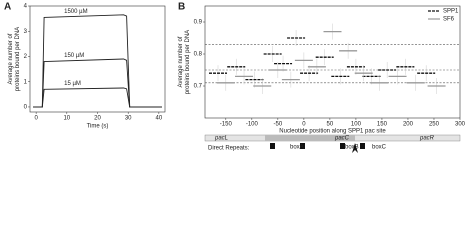 This screenshot has height=240, width=474. I want to click on y-tick-label: 0.8, so click(198, 55).